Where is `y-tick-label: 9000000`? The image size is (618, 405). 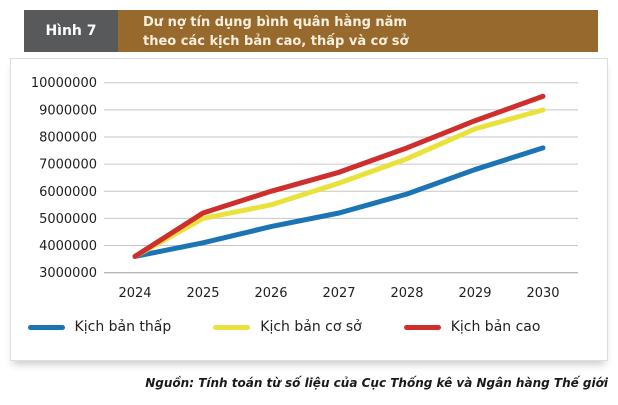 y-tick-label: 9000000 is located at coordinates (68, 110).